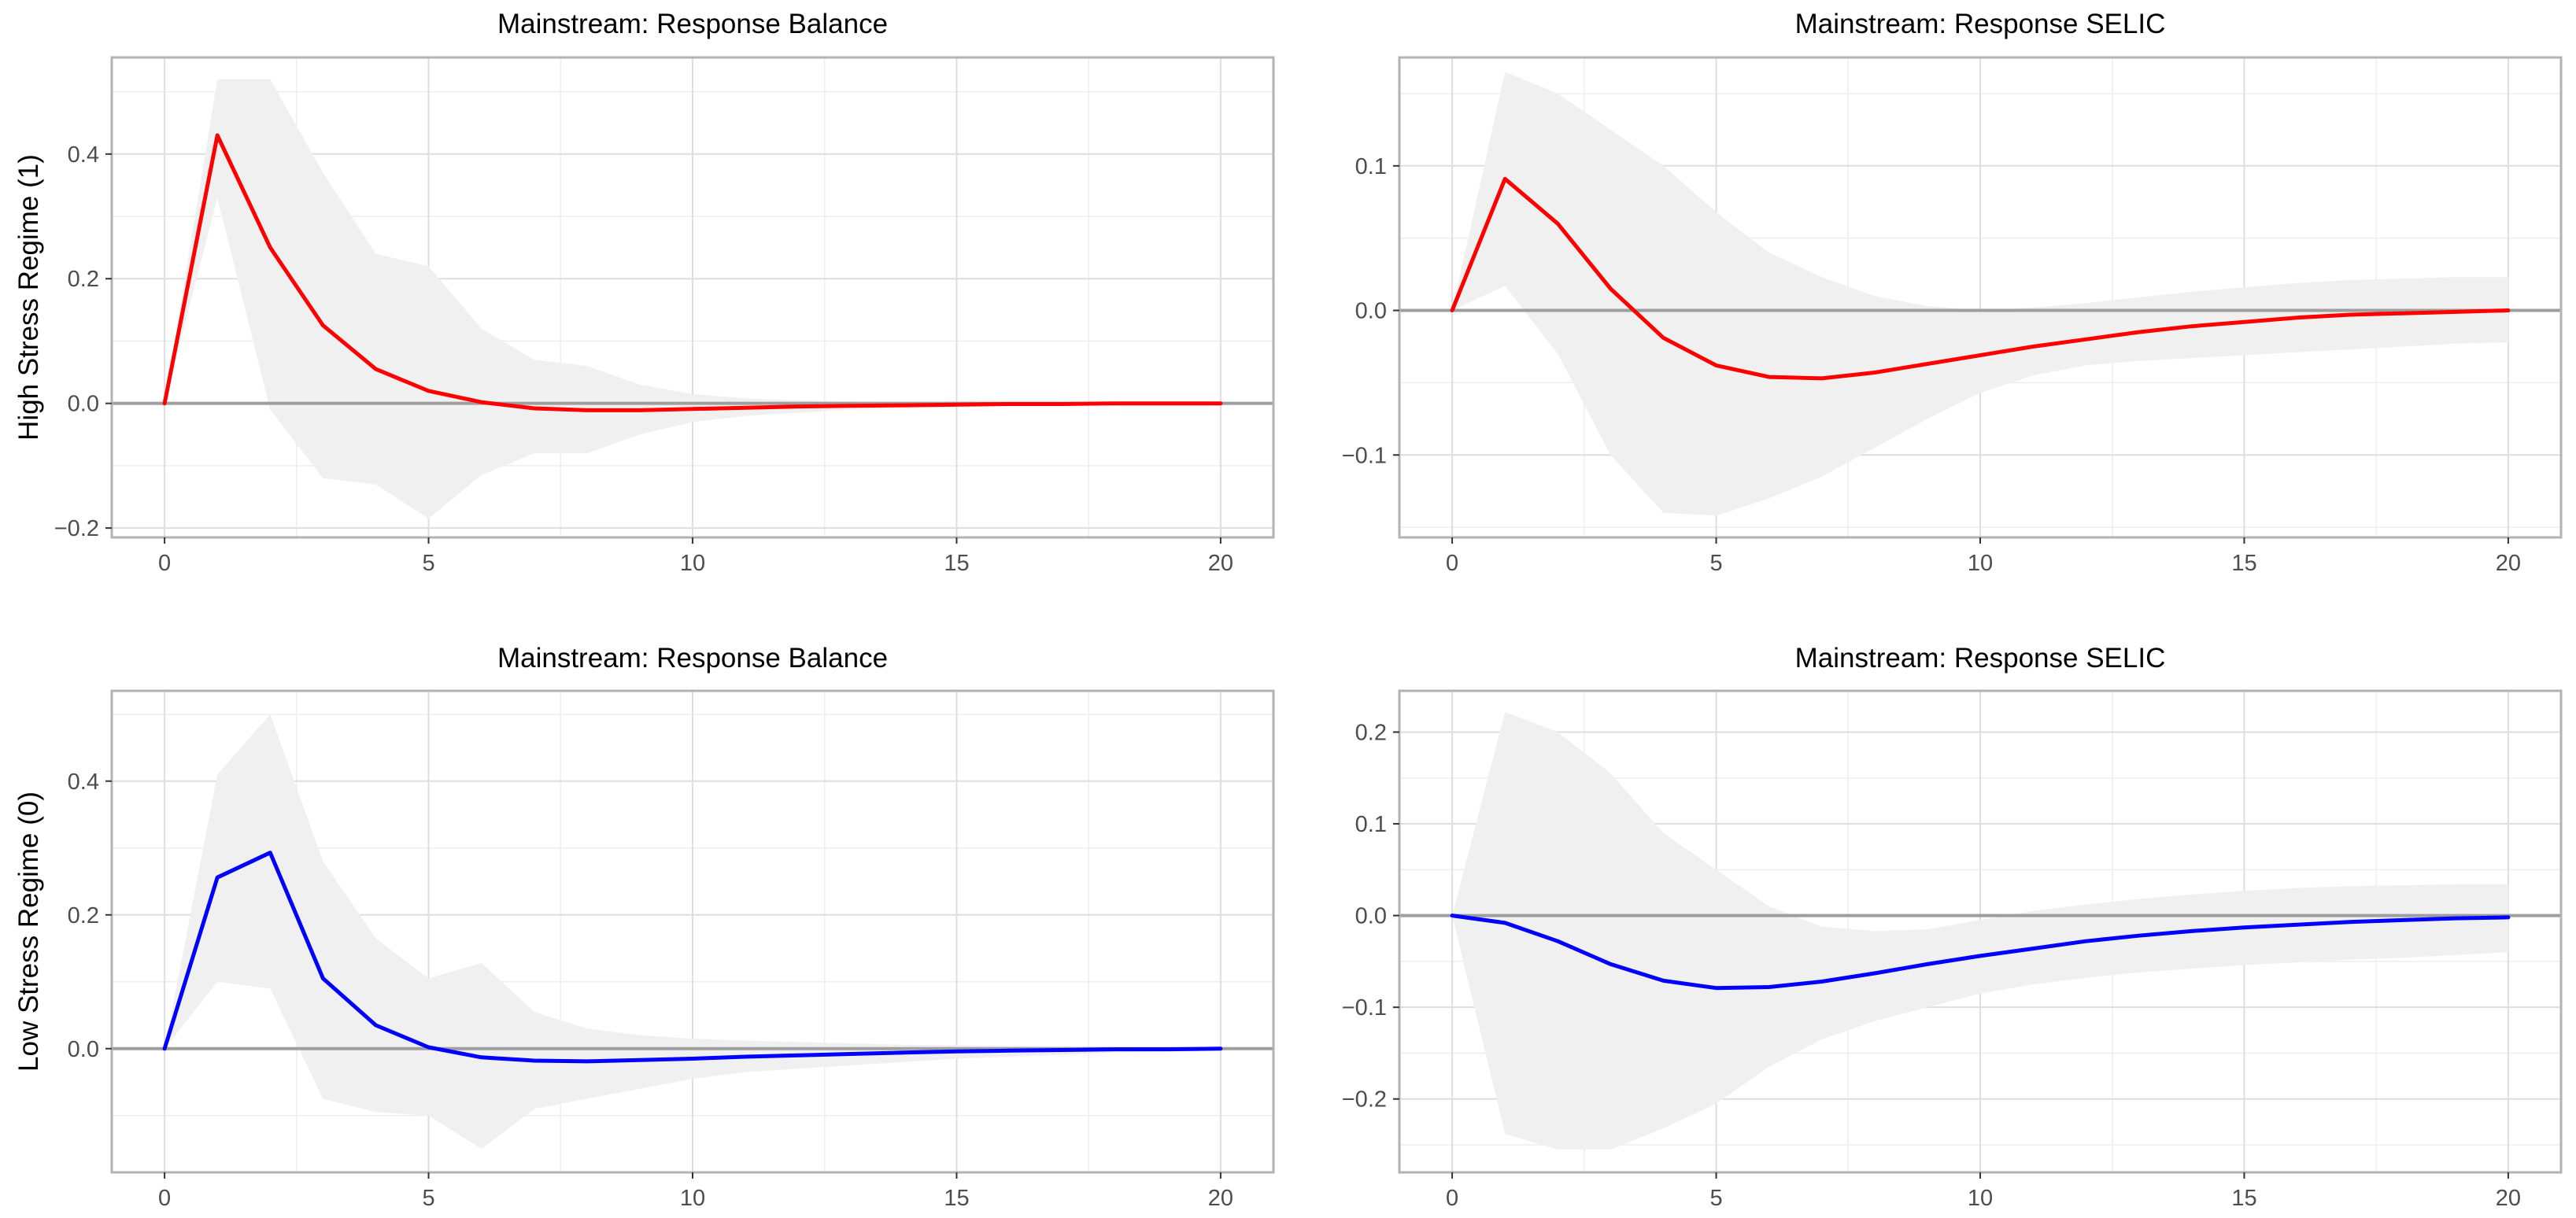 This screenshot has height=1218, width=2576. What do you see at coordinates (28, 297) in the screenshot?
I see `y-axis-title: High Stress Regime (1)` at bounding box center [28, 297].